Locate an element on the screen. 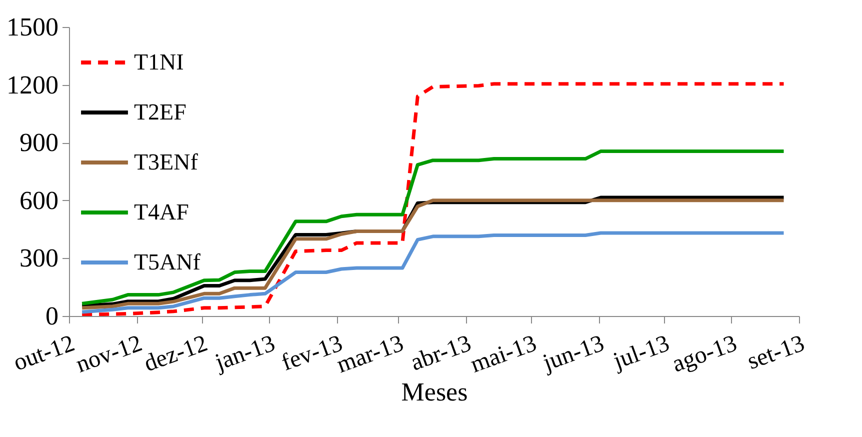 Image resolution: width=862 pixels, height=437 pixels. x-tick-label: out-12 is located at coordinates (44, 353).